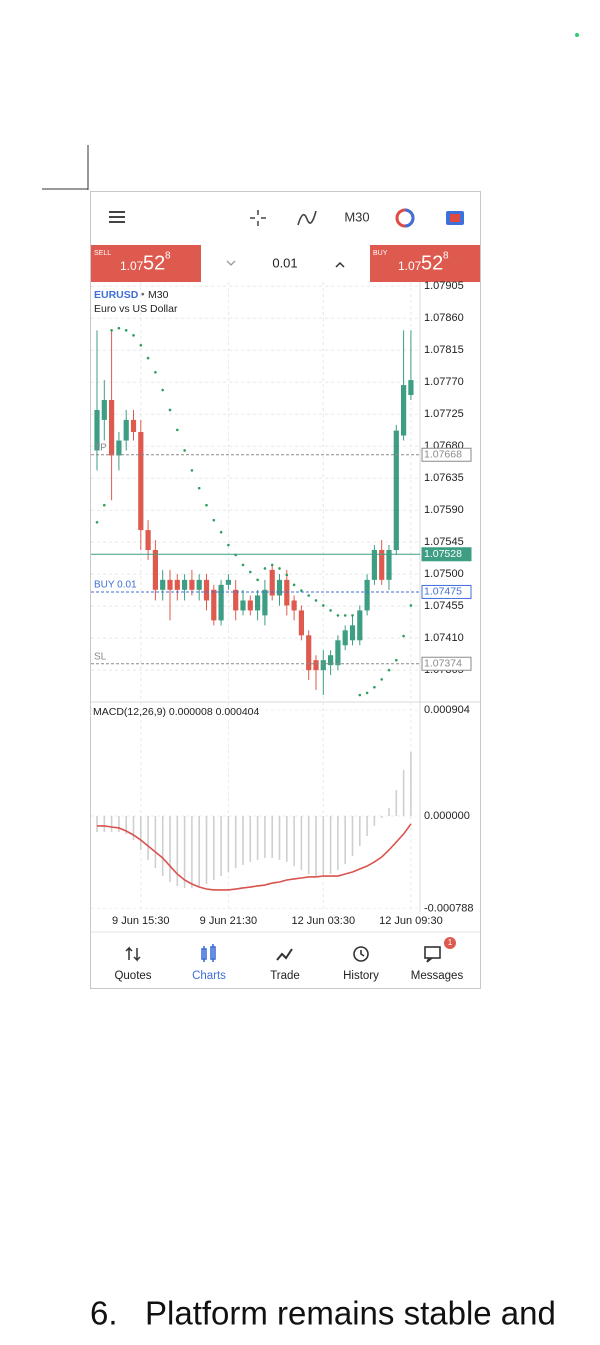 This screenshot has width=600, height=1345. What do you see at coordinates (447, 816) in the screenshot?
I see `y-tick-label: 0.000000` at bounding box center [447, 816].